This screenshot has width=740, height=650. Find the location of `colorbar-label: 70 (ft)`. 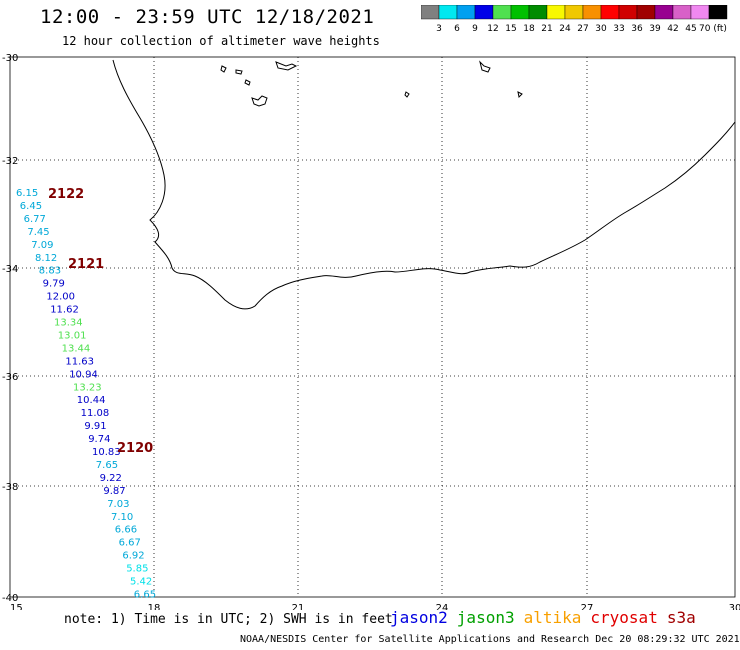

colorbar-label: 70 (ft) is located at coordinates (713, 29).